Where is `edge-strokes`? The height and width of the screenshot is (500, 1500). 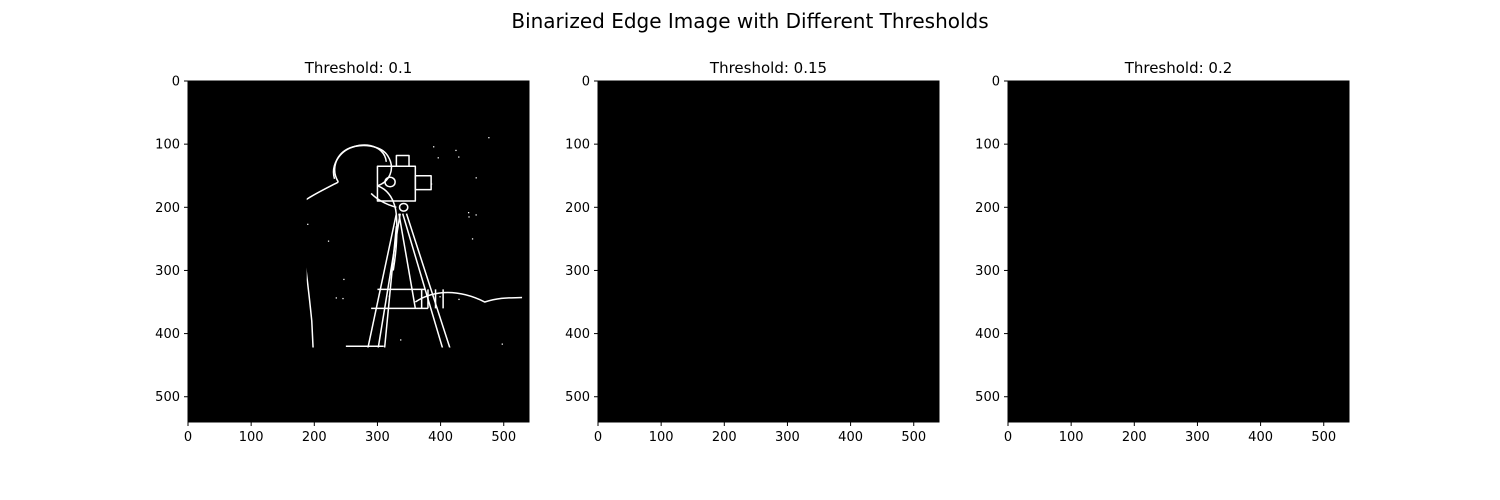 edge-strokes is located at coordinates (414, 242).